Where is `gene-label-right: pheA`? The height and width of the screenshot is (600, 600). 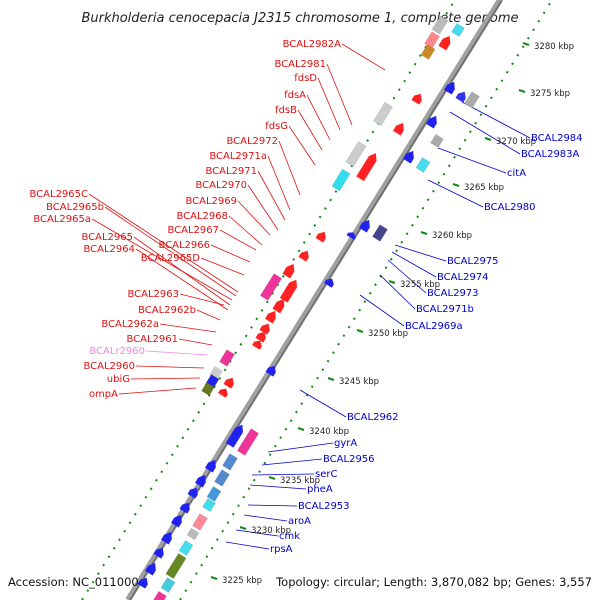
gene-label-right: pheA is located at coordinates (320, 489).